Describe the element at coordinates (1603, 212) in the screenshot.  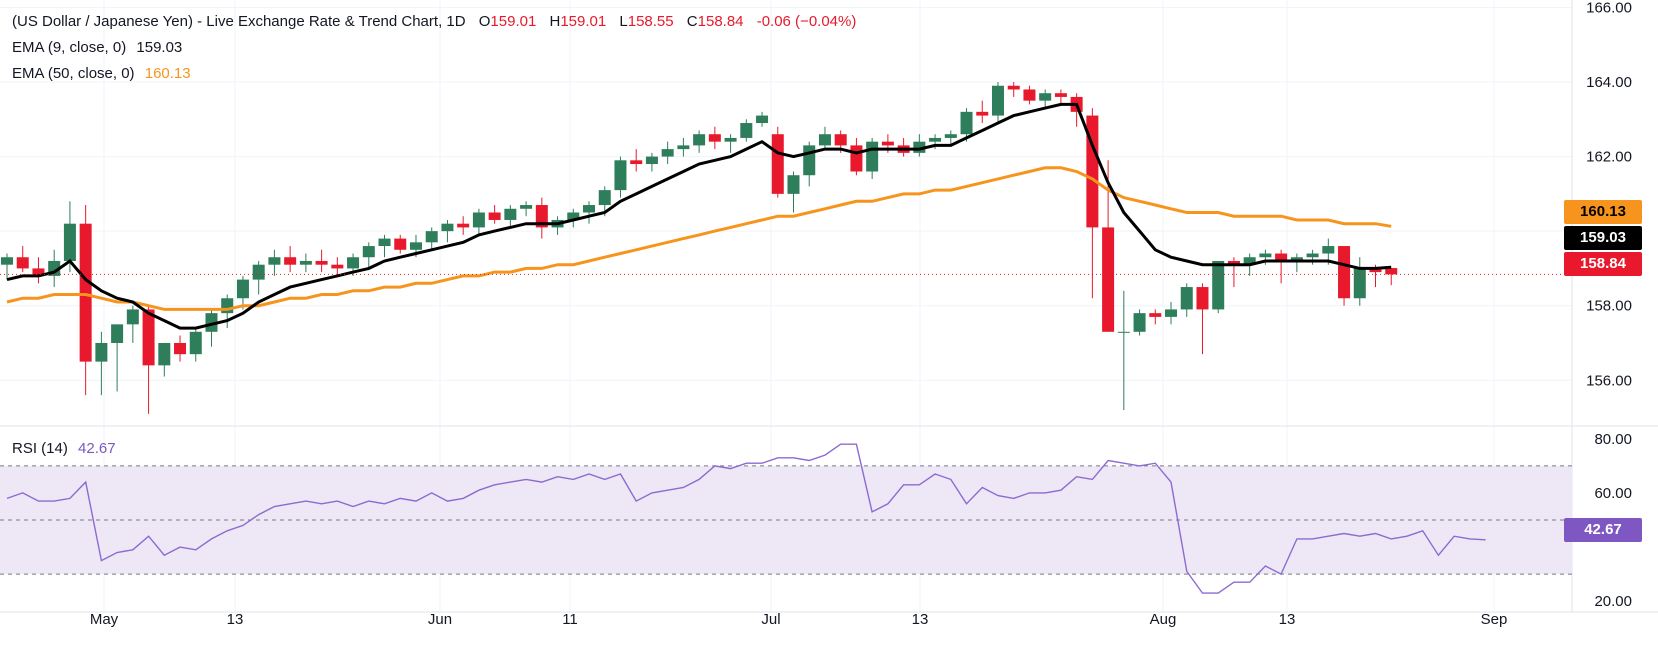
I see `ema50-price-tag: 160.13` at that location.